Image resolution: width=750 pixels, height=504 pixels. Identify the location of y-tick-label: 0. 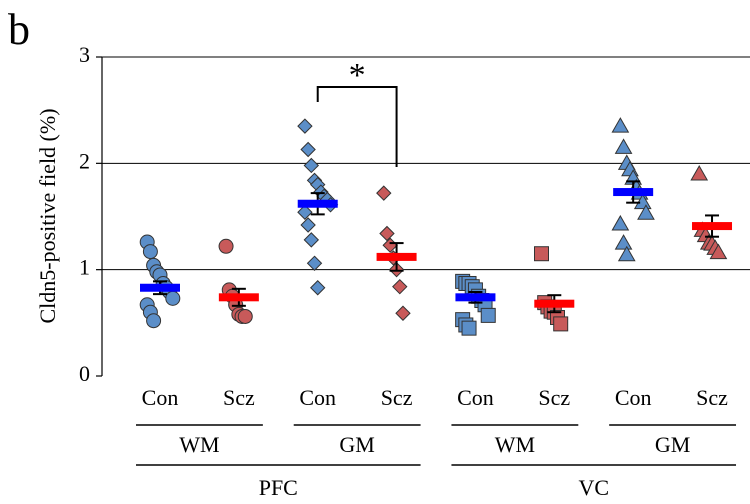
(84, 373).